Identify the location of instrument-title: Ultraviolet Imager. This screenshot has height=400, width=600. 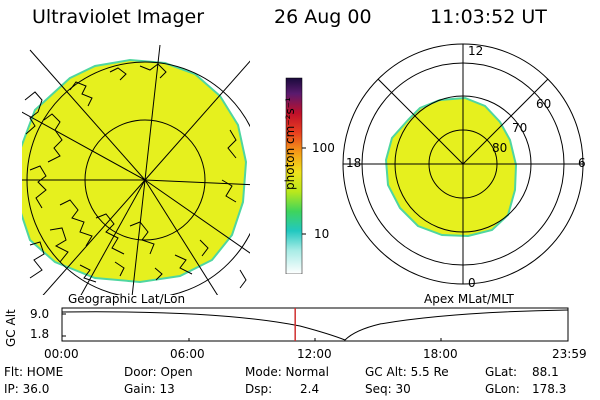
(118, 17).